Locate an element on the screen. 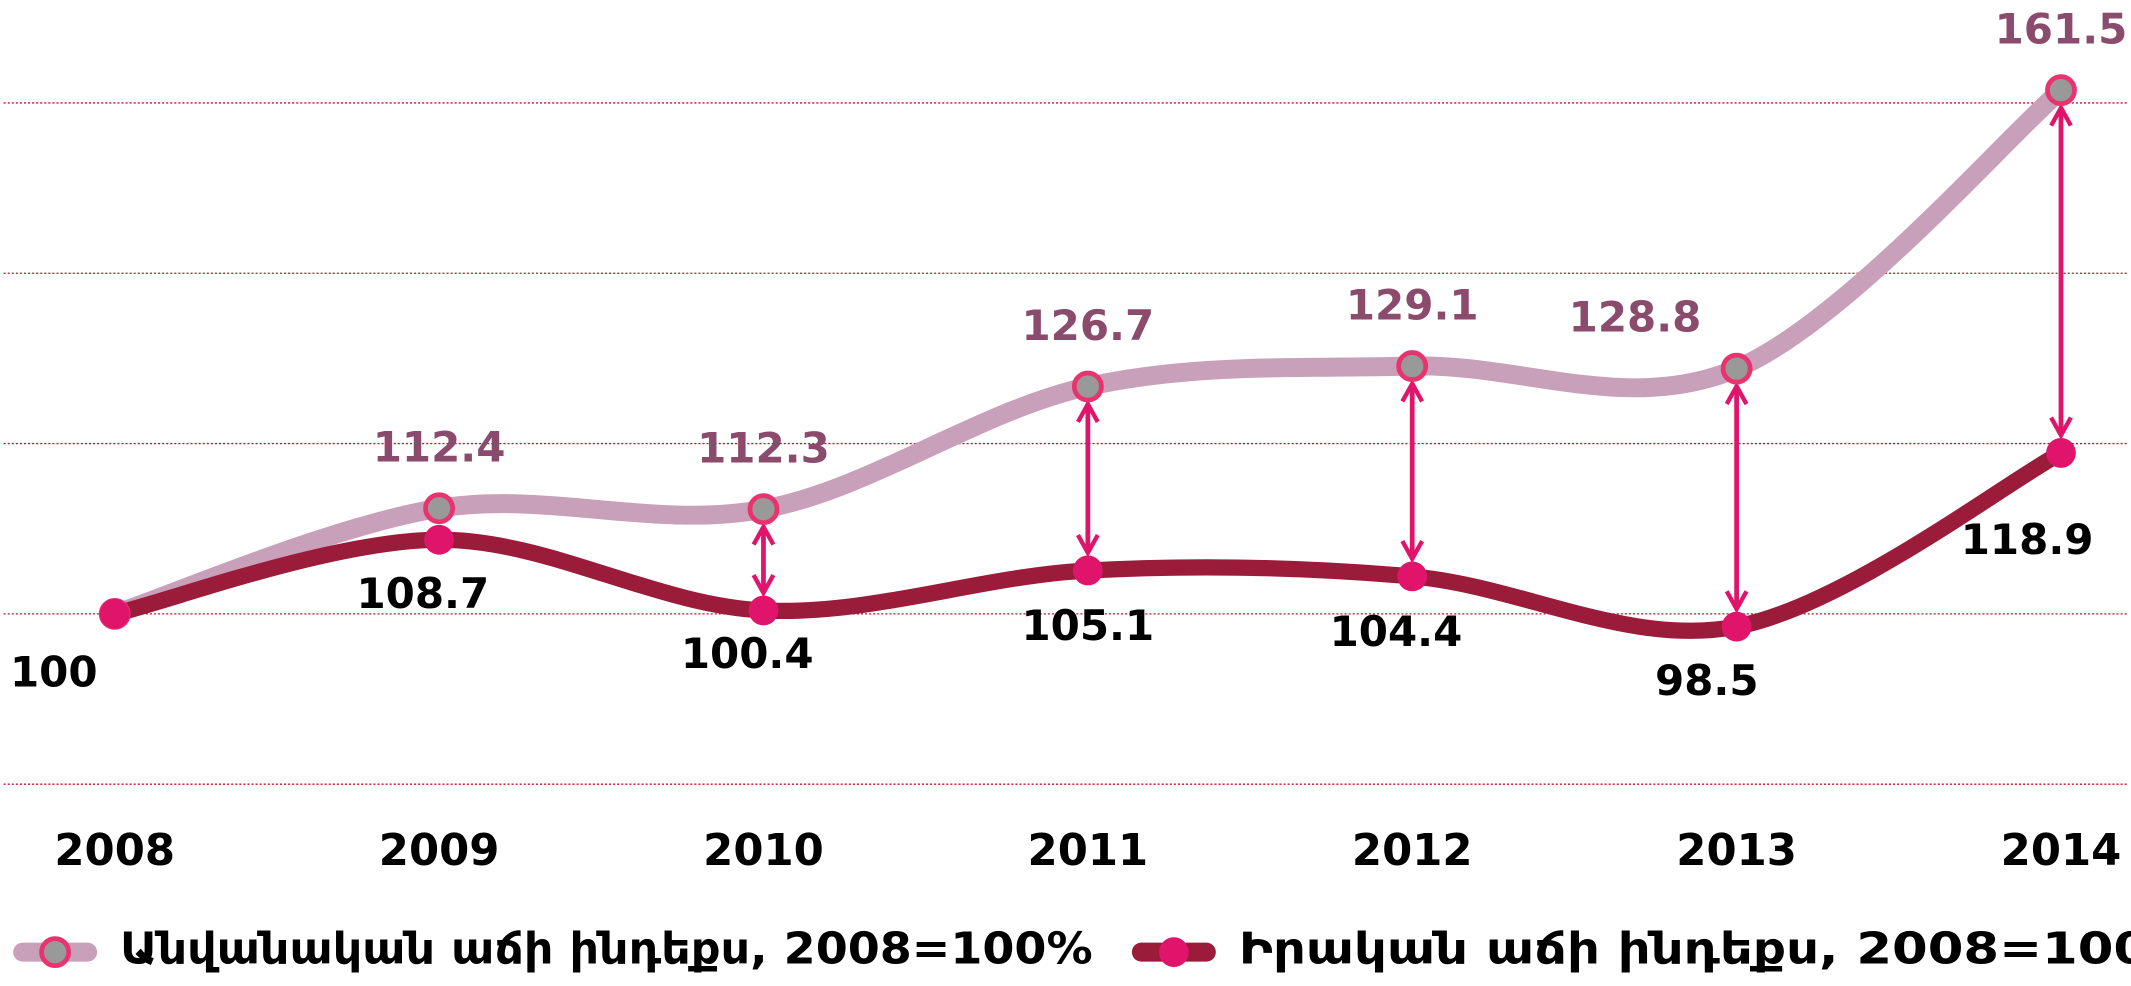 The height and width of the screenshot is (986, 2131). data-label: 126.7 is located at coordinates (1087, 325).